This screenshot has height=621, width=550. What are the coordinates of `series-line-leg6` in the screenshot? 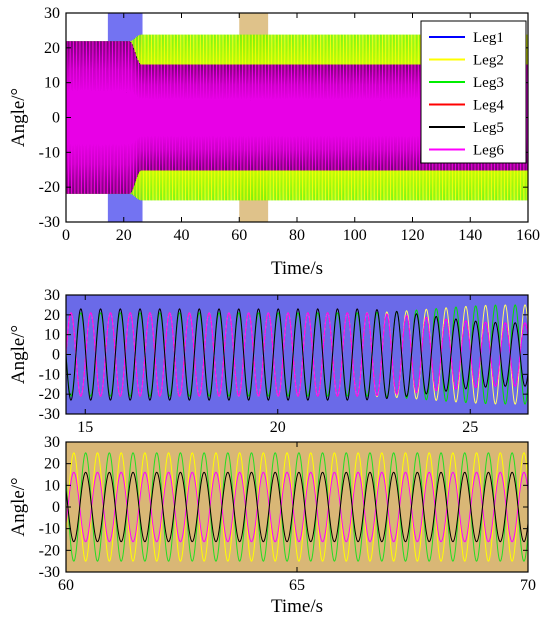 It's located at (297, 507).